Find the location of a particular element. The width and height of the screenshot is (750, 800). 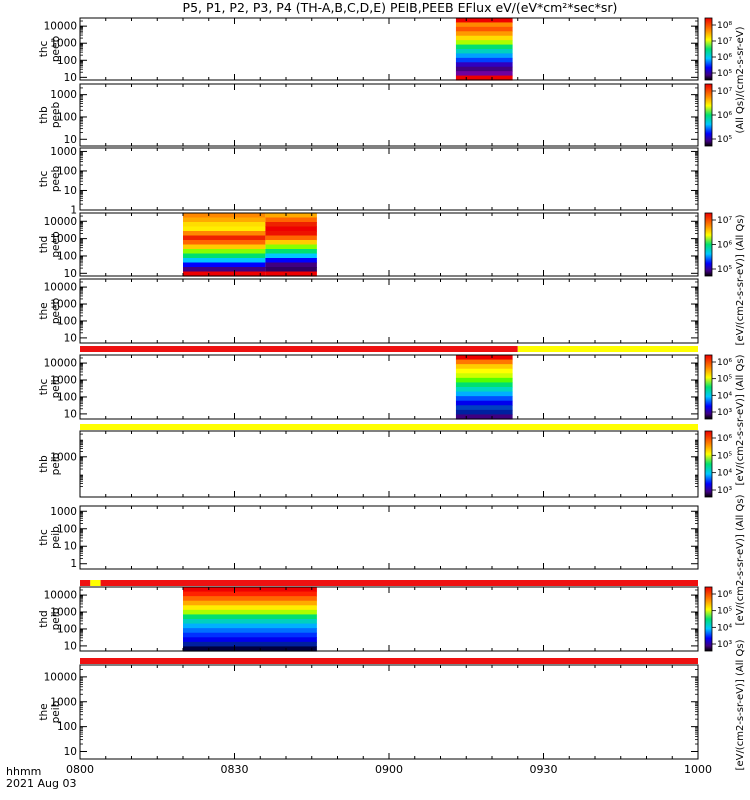

date-label: 2021 Aug 03 is located at coordinates (41, 783).